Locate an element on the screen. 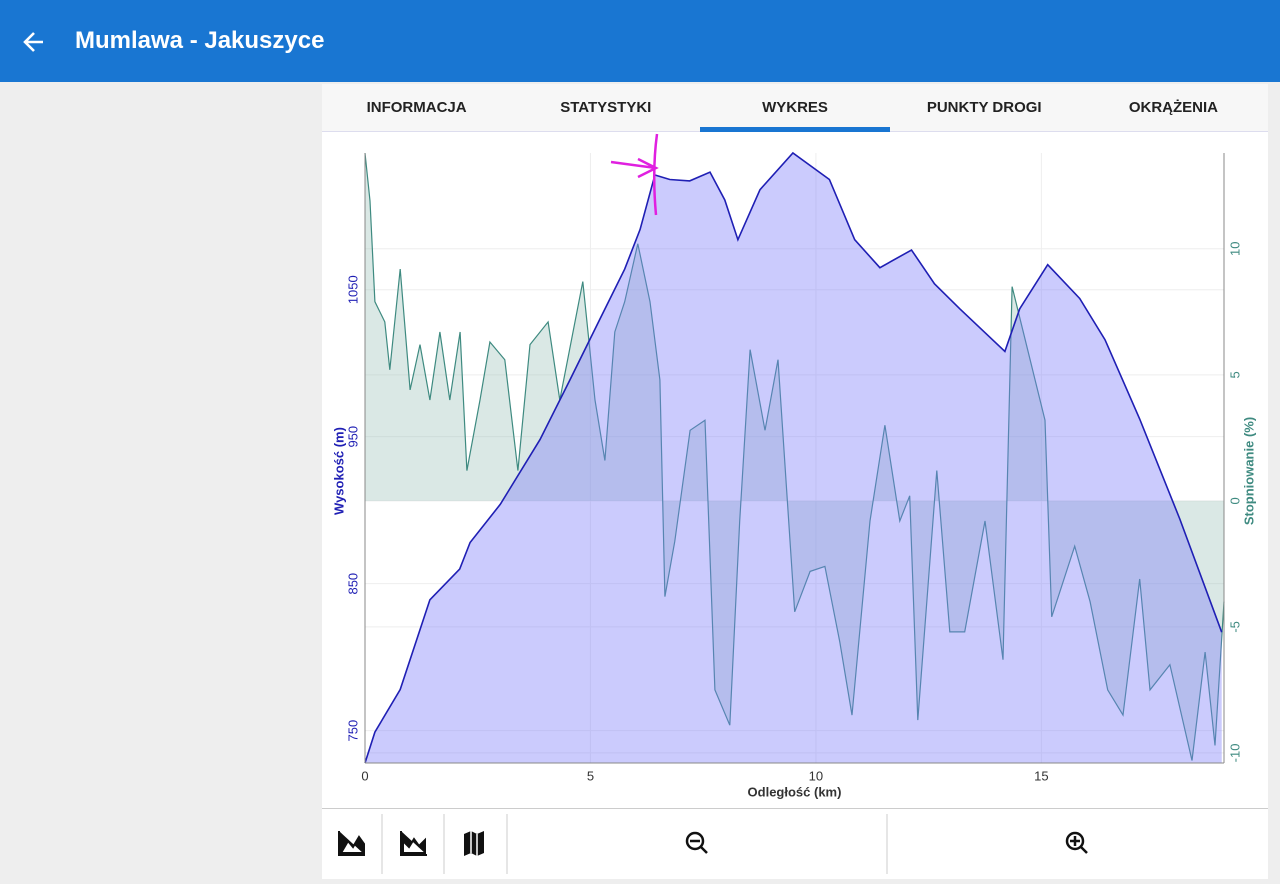 This screenshot has height=884, width=1280. app-bar: Mumlawa - Jakuszyce is located at coordinates (640, 41).